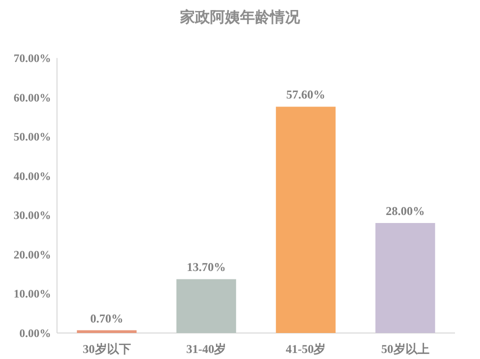  I want to click on data-label: 28.00%, so click(405, 211).